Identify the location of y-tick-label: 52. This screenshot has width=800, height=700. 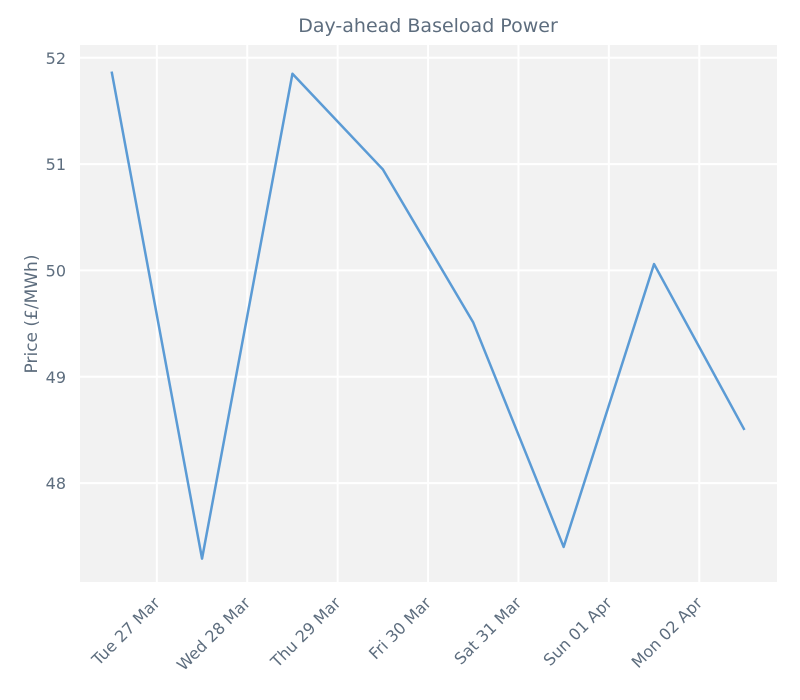
(56, 58).